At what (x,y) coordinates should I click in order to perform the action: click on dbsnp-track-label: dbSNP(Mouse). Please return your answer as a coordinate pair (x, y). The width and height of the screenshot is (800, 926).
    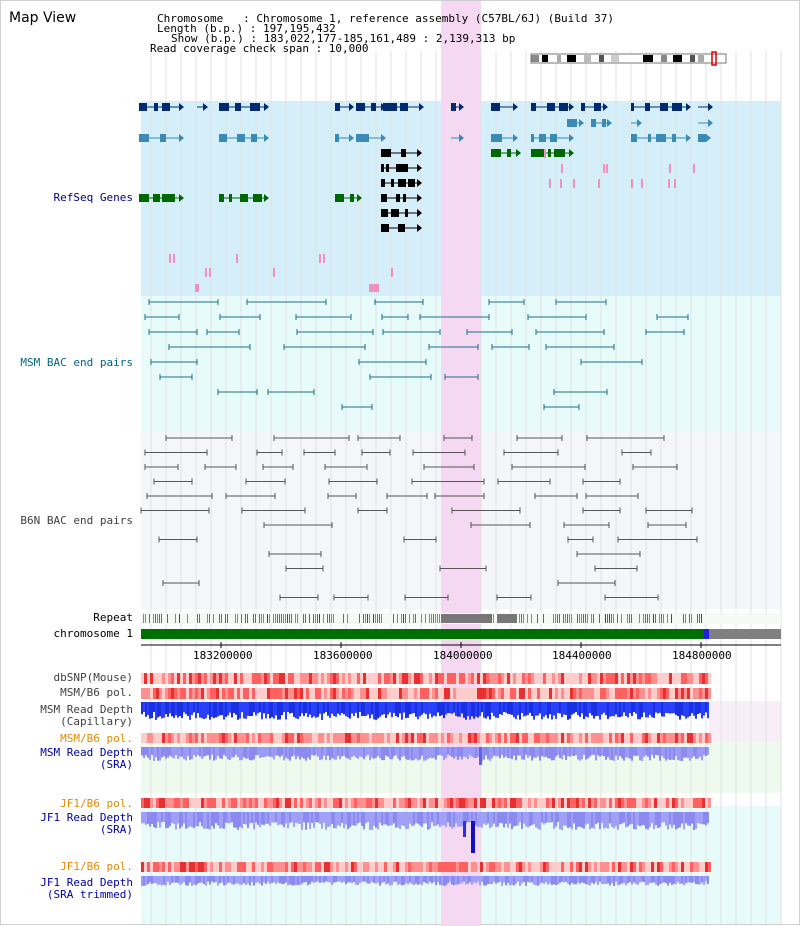
    Looking at the image, I should click on (93, 677).